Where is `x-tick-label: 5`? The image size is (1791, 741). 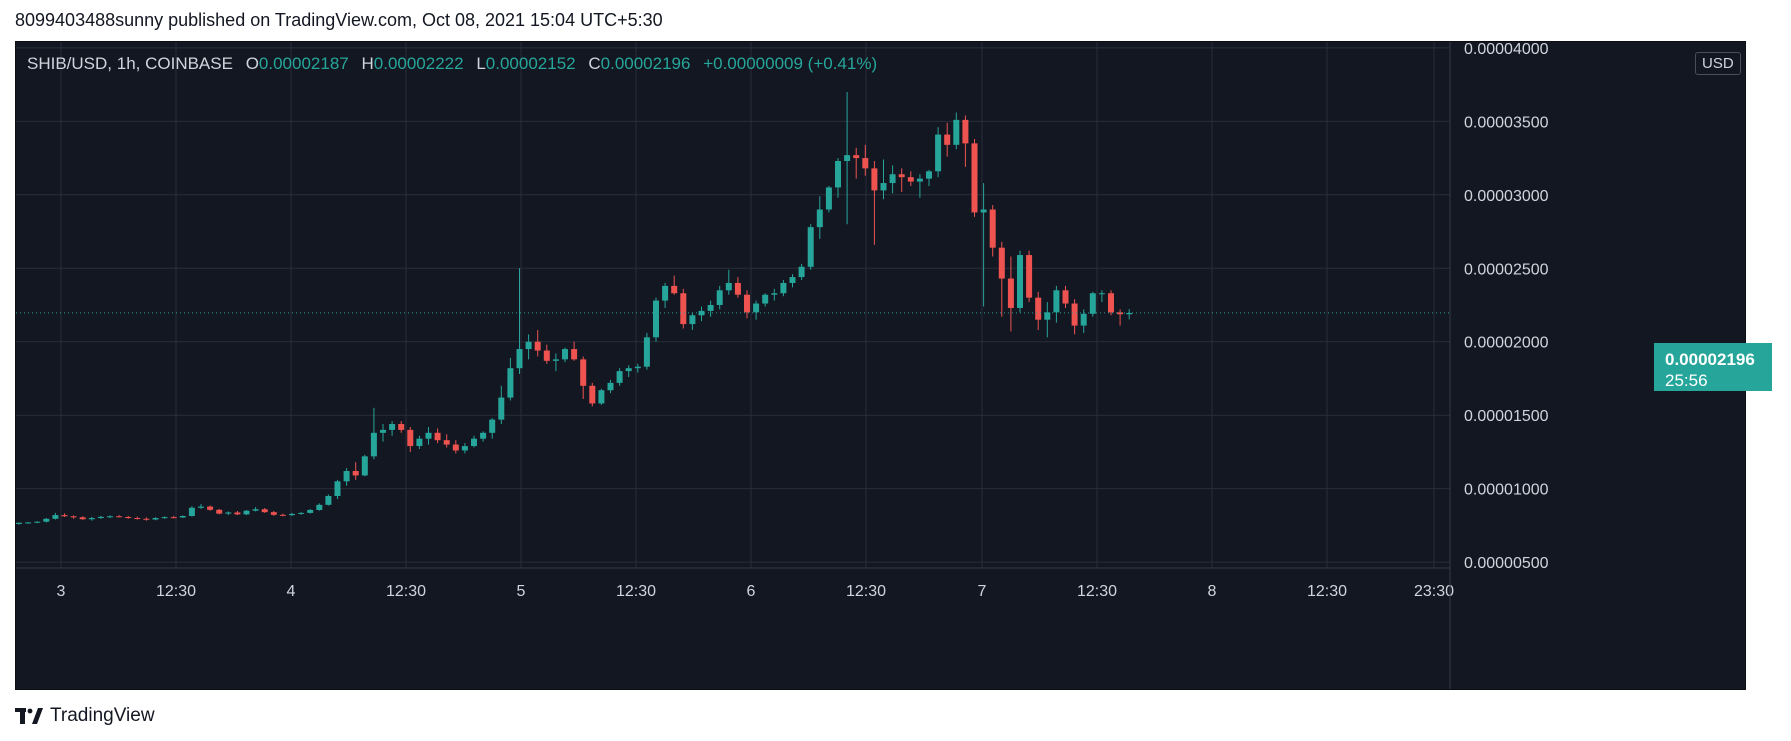 x-tick-label: 5 is located at coordinates (521, 591).